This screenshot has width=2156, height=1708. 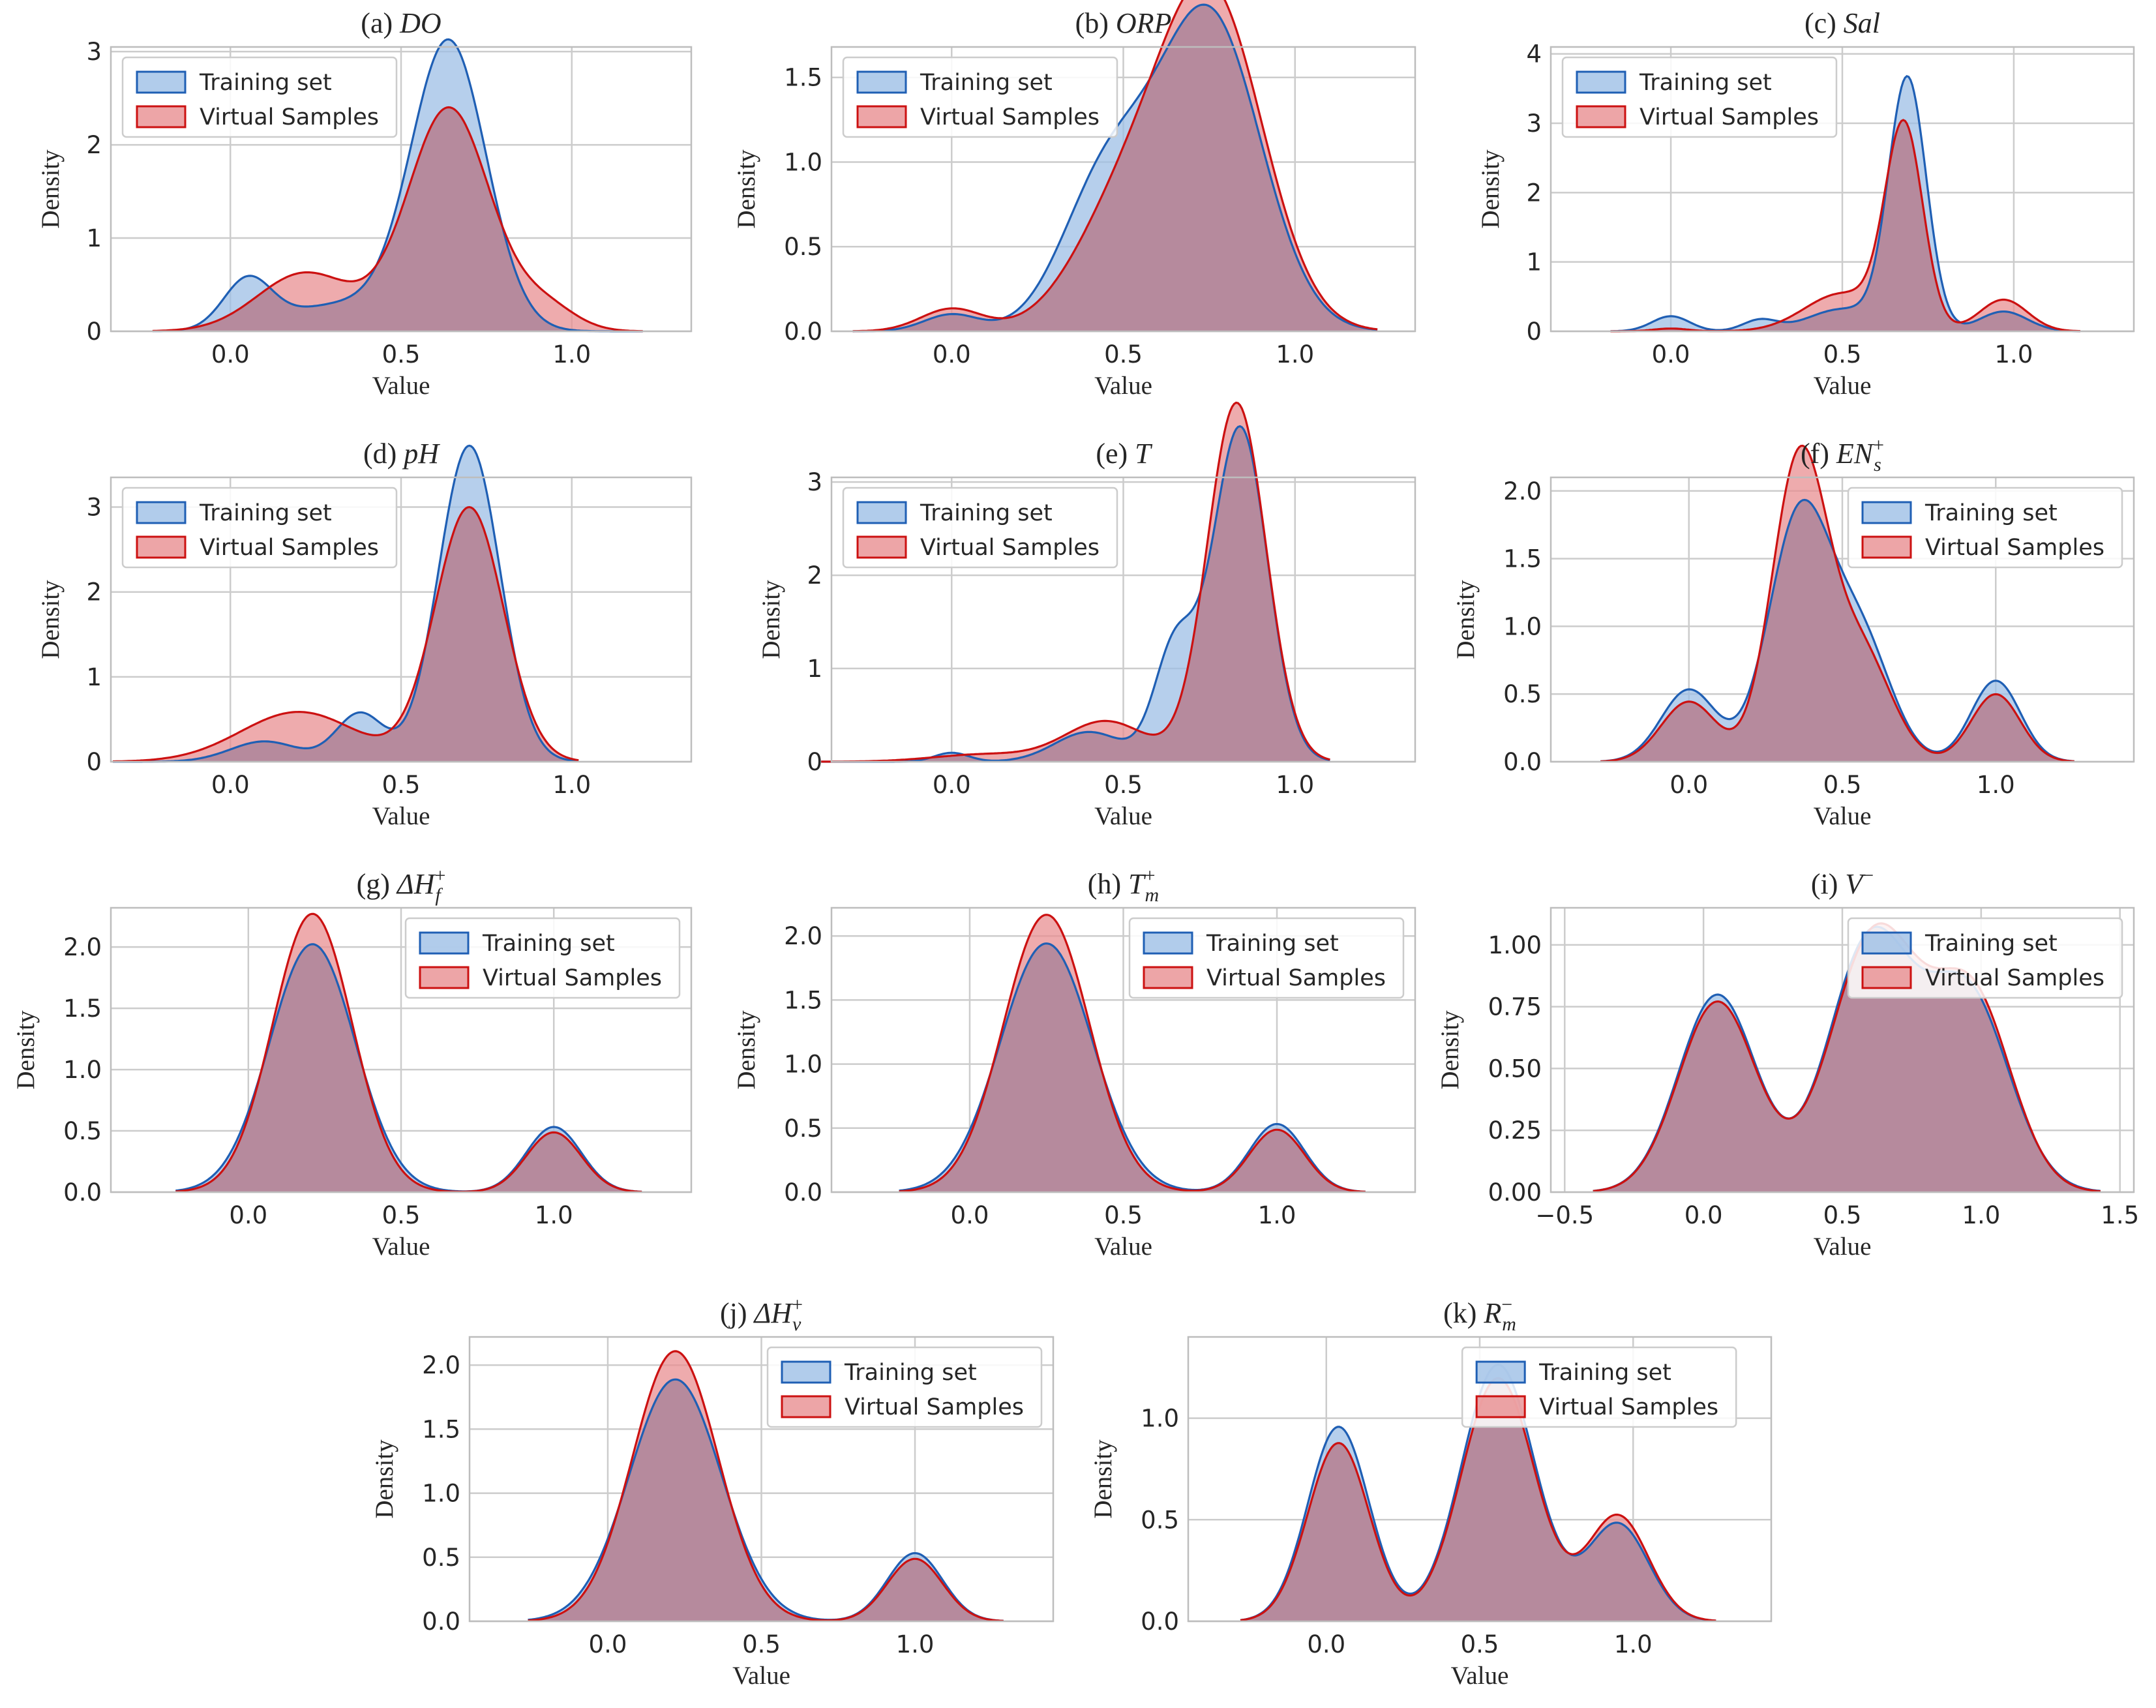 What do you see at coordinates (803, 936) in the screenshot?
I see `y-tick-label: 2.0` at bounding box center [803, 936].